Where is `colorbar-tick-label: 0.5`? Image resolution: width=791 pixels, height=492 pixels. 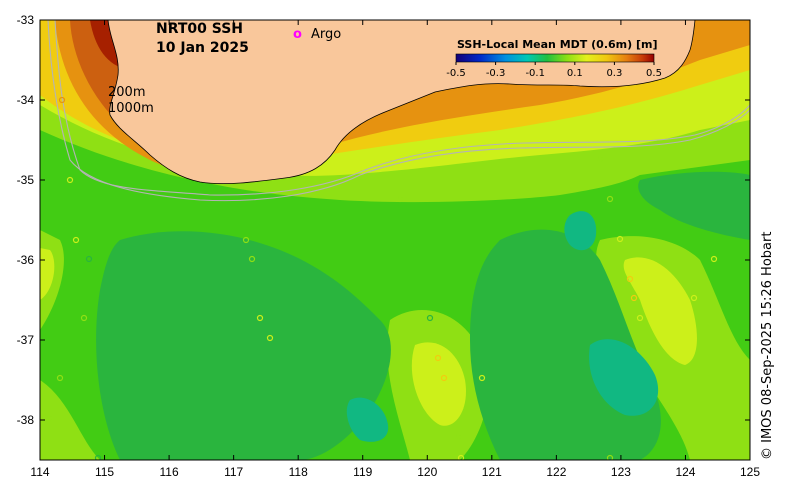
colorbar-tick-label: 0.5 is located at coordinates (654, 73).